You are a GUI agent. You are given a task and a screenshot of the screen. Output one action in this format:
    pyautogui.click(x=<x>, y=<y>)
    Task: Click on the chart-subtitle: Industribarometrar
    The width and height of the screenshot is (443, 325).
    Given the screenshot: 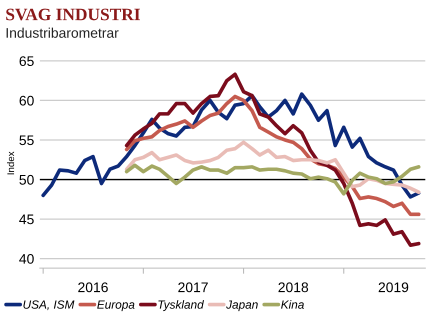 What is the action you would take?
    pyautogui.click(x=62, y=33)
    